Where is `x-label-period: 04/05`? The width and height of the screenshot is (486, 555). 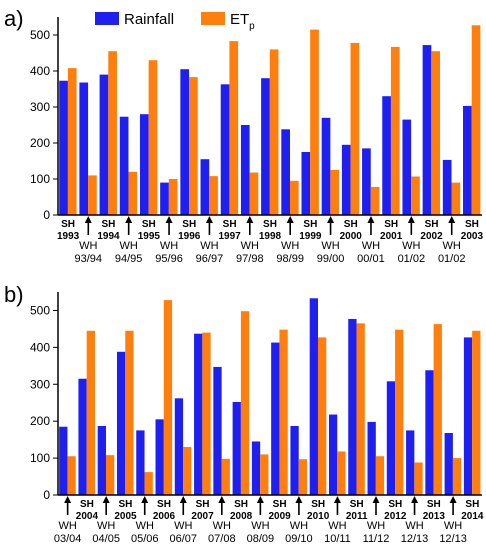
x-label-period: 04/05 is located at coordinates (106, 539).